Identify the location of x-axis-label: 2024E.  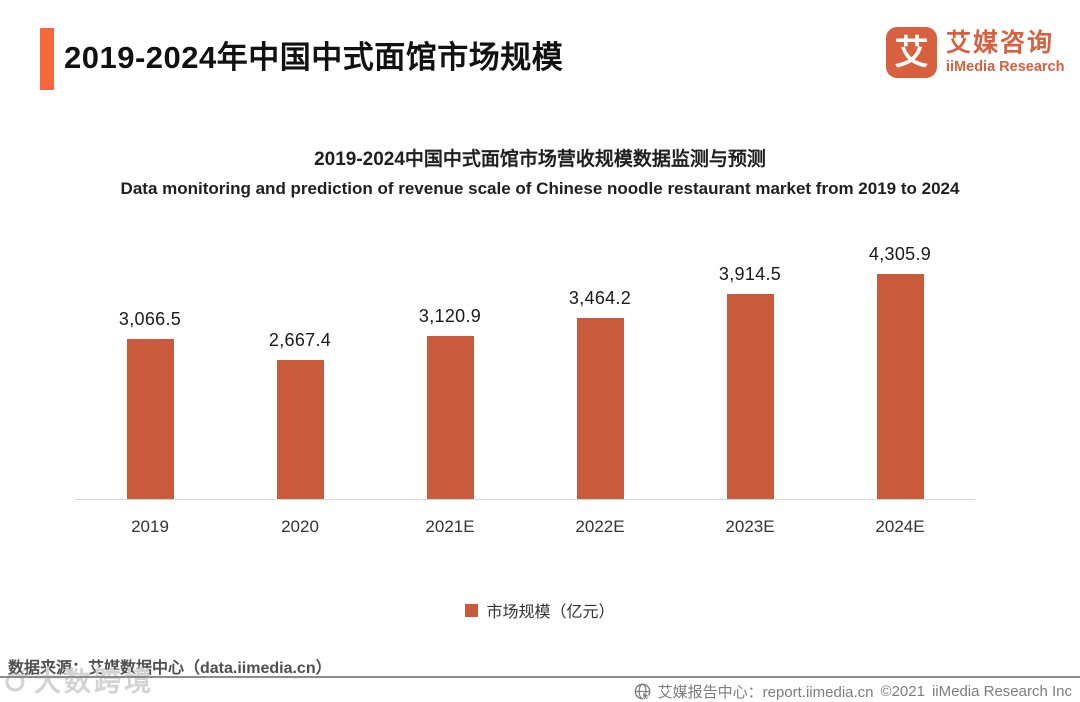
(900, 526).